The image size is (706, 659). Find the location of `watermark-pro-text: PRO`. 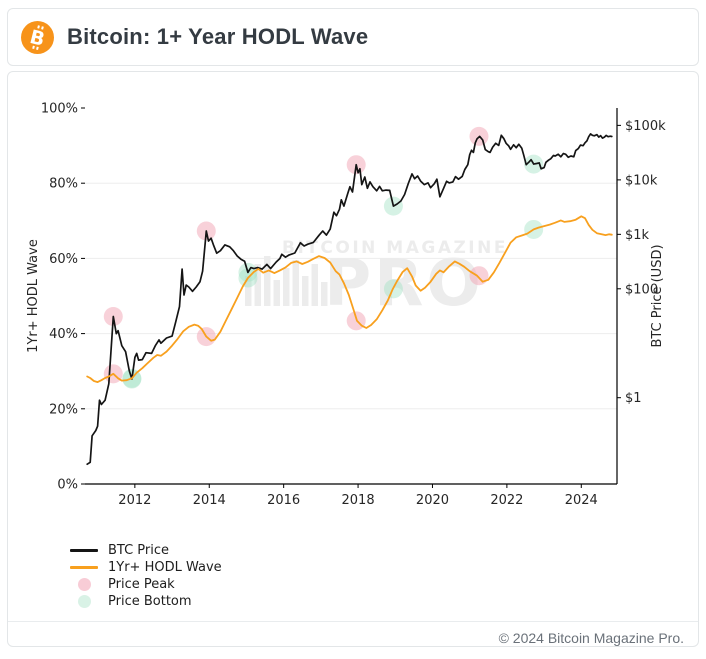

watermark-pro-text: PRO is located at coordinates (404, 284).